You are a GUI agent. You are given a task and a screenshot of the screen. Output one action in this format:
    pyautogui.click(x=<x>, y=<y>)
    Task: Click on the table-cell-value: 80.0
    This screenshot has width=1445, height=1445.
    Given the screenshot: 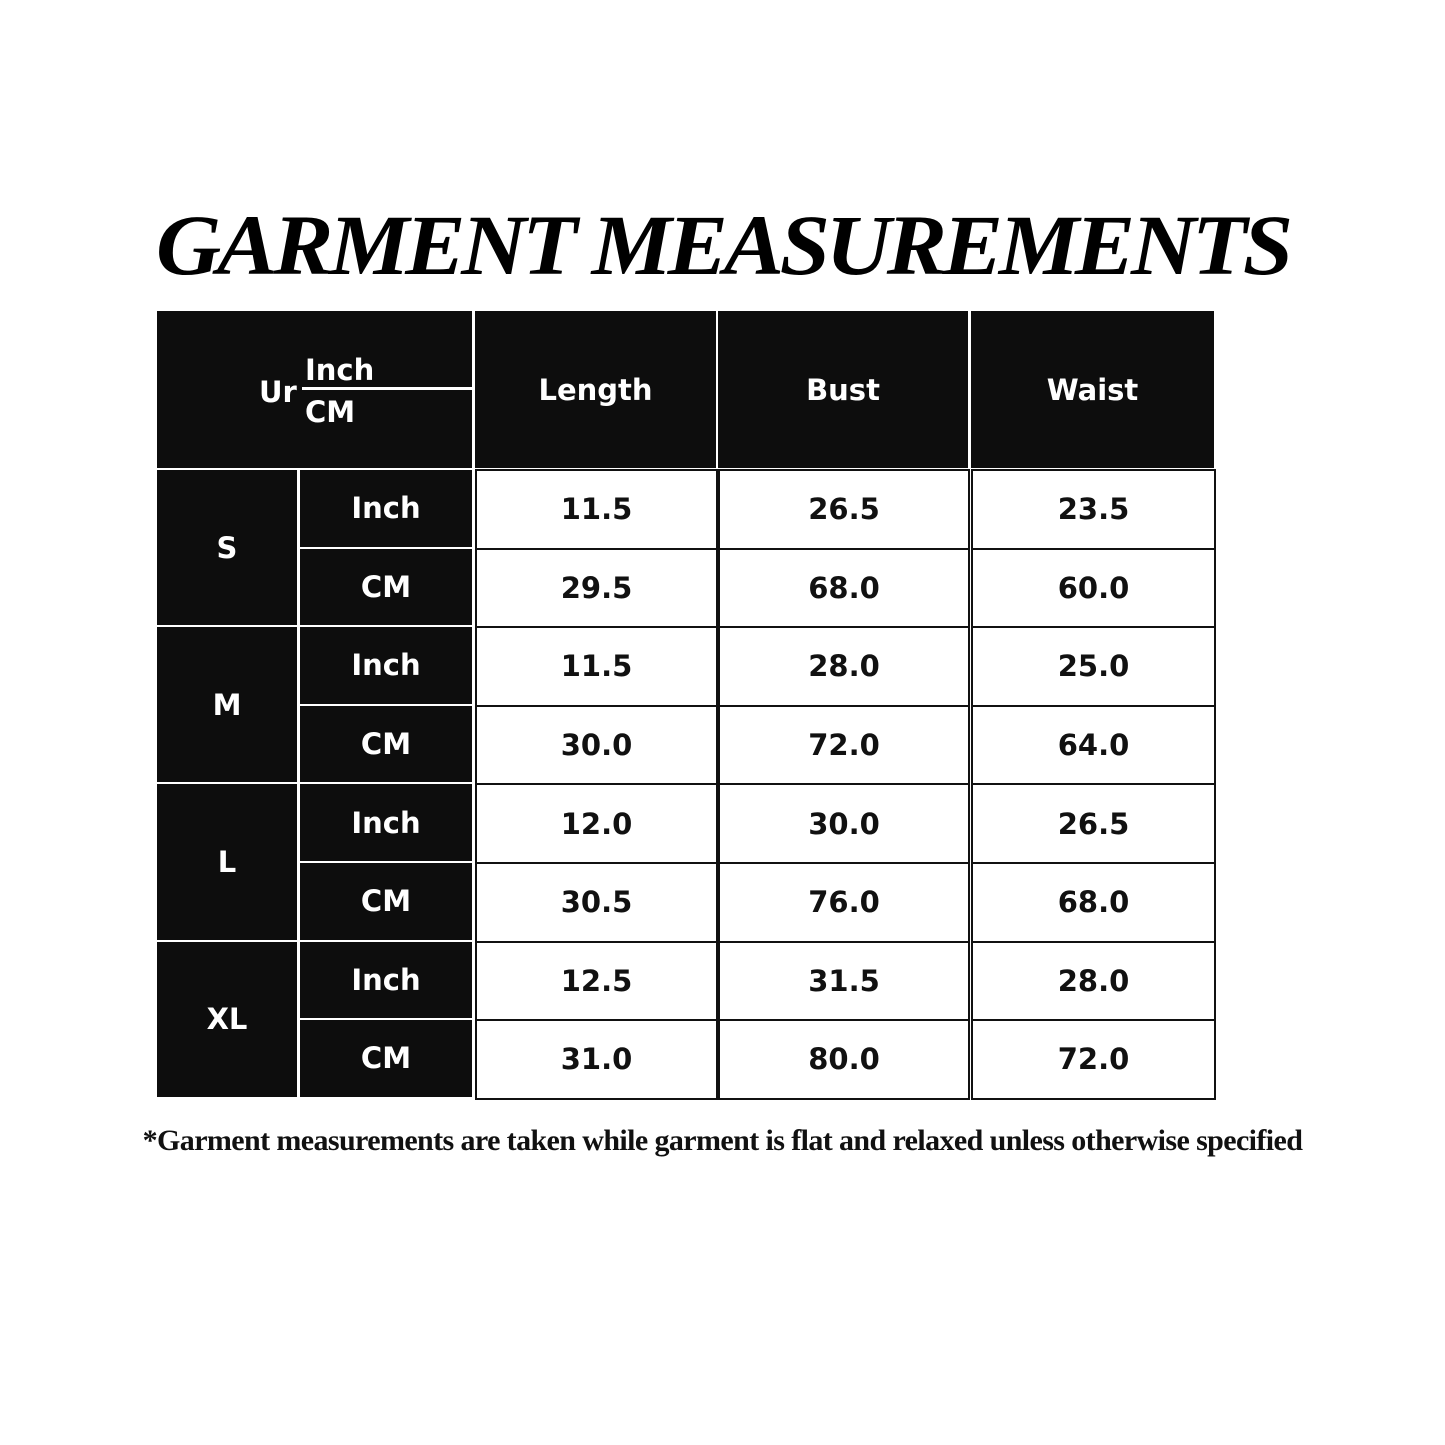 What is the action you would take?
    pyautogui.click(x=844, y=1059)
    